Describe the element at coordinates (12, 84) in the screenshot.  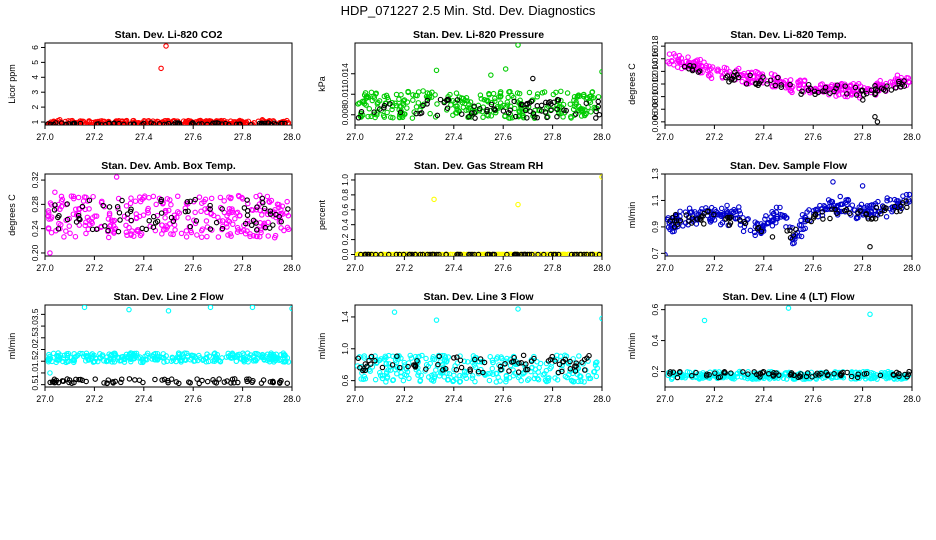
I see `y-axis-label: Licor ppm` at that location.